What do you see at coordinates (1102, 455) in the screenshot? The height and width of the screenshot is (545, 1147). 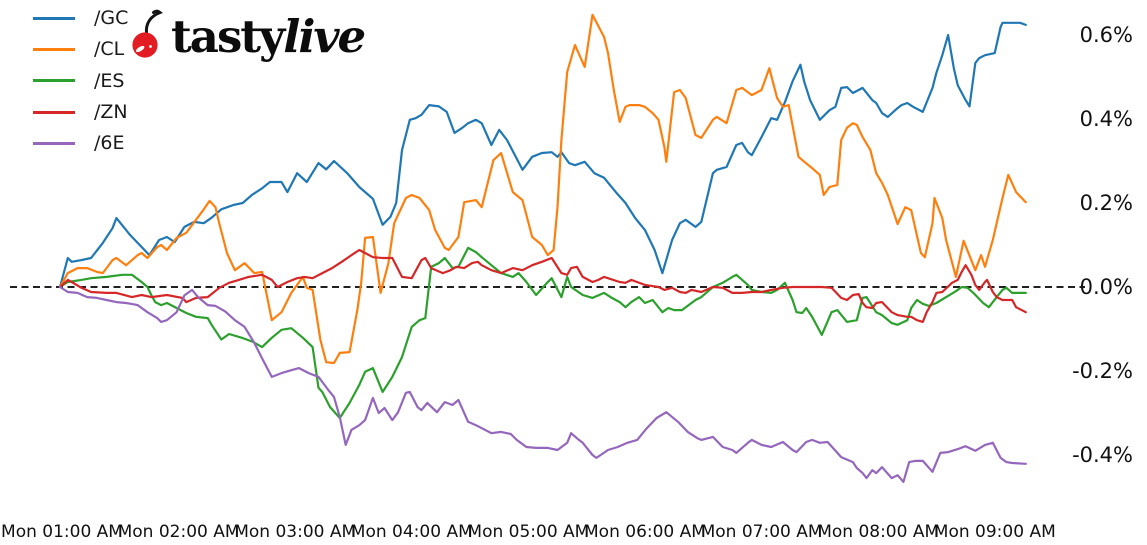 I see `y-axis-tick-label: -0.4%` at bounding box center [1102, 455].